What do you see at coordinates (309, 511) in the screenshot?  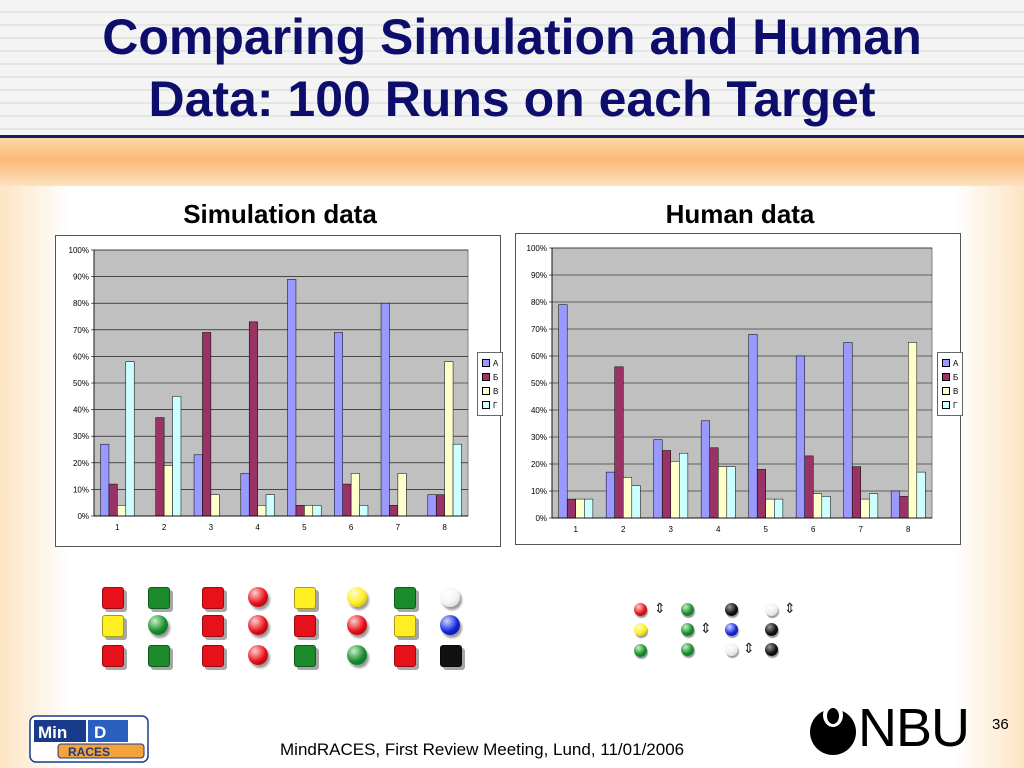 I see `bar-В-5` at bounding box center [309, 511].